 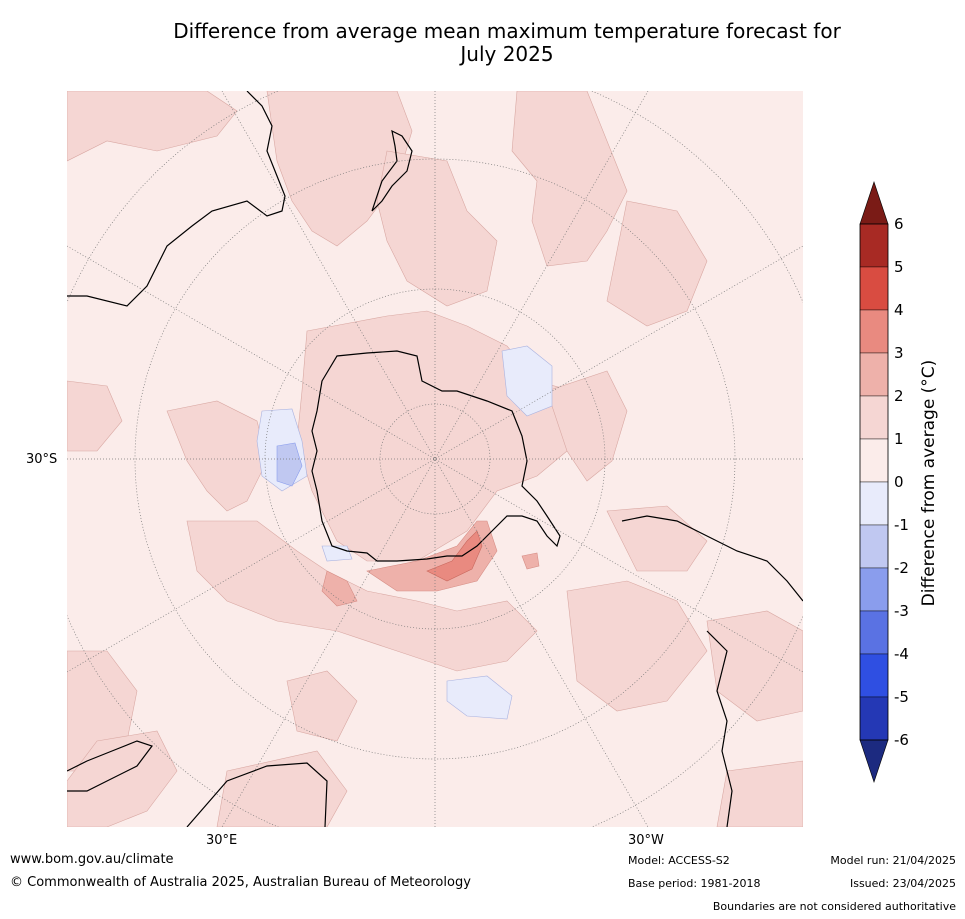 I want to click on madagascar-coastline, so click(x=257, y=794).